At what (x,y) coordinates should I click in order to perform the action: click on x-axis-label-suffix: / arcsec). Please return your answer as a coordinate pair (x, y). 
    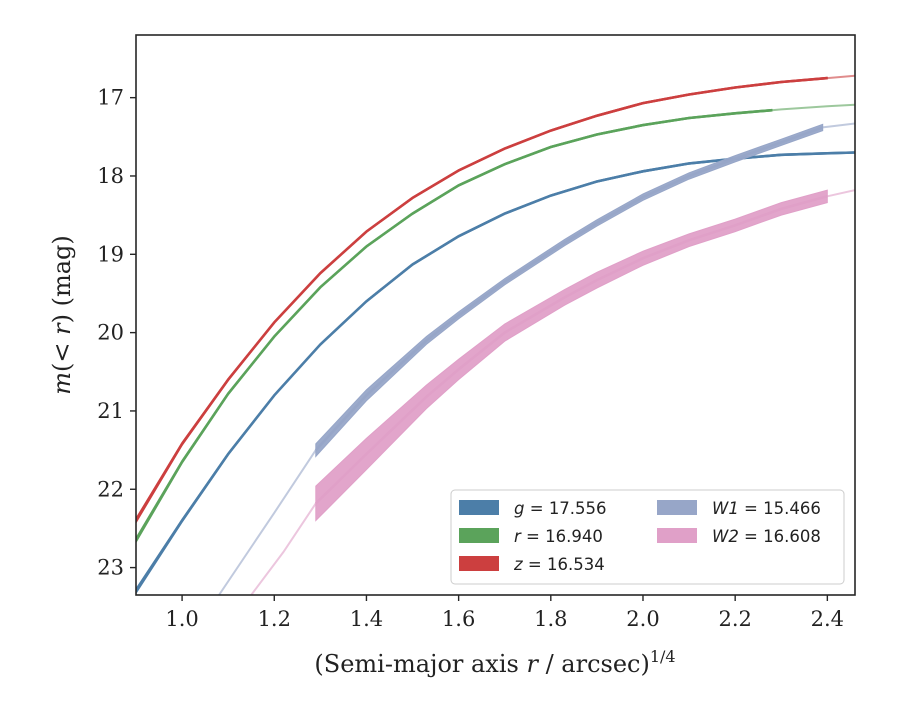
    Looking at the image, I should click on (594, 664).